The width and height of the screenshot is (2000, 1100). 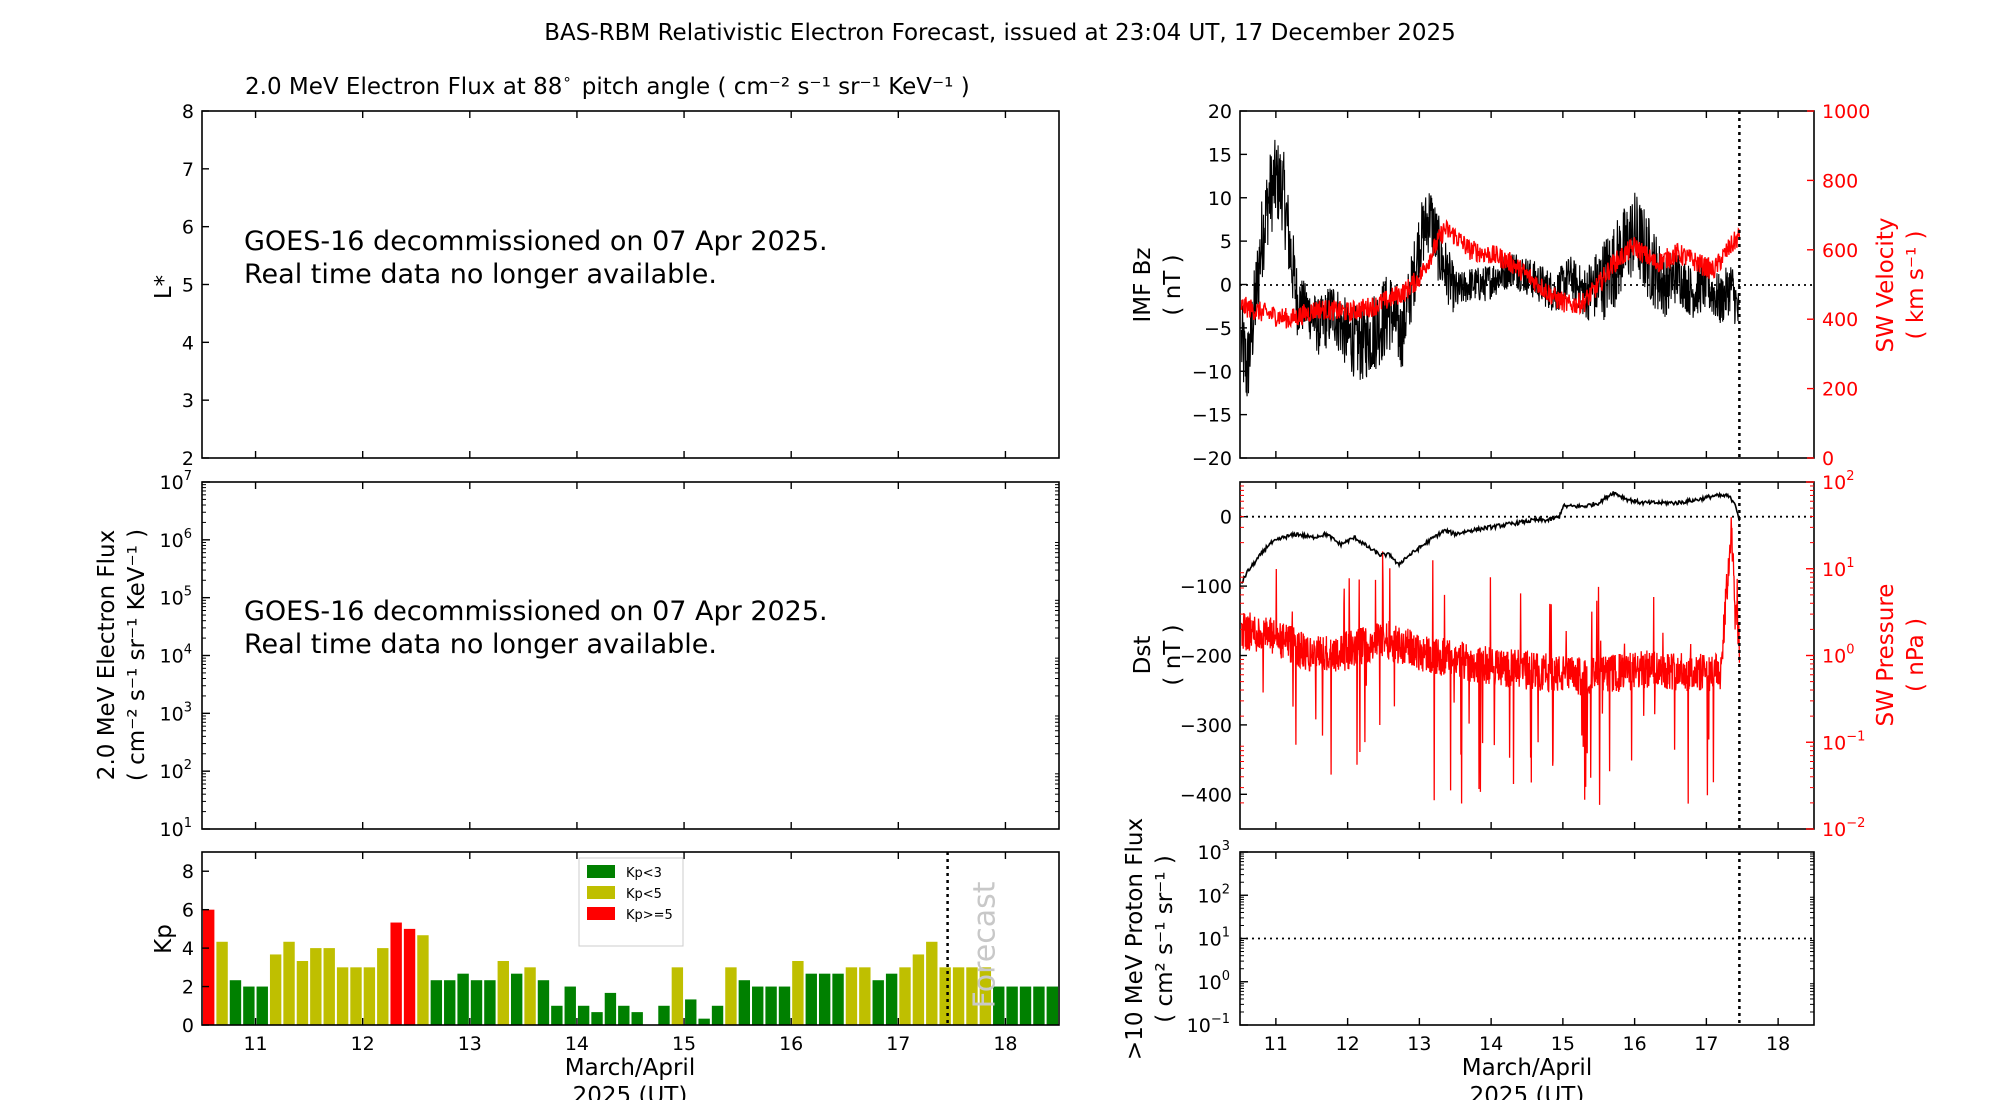 I want to click on lstar-title-main: 2.0 MeV Electron Flux at 88, so click(x=403, y=87).